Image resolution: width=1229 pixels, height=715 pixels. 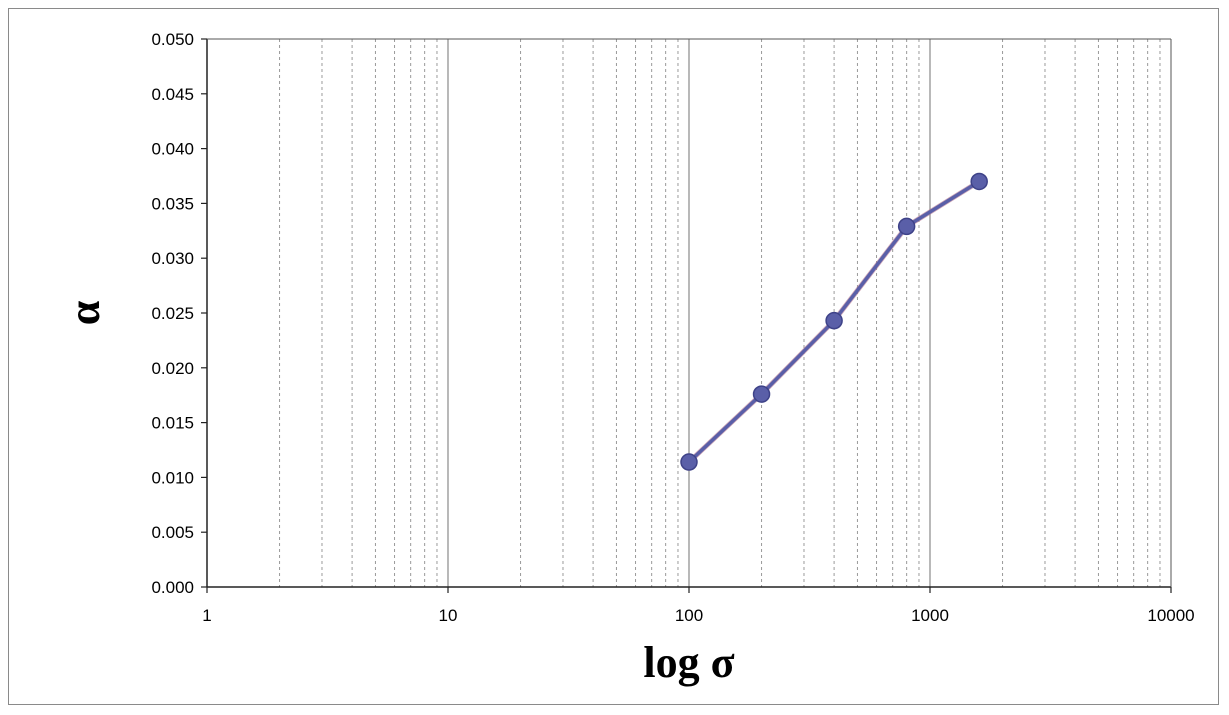 I want to click on y-tick-label: 0.040, so click(x=172, y=149).